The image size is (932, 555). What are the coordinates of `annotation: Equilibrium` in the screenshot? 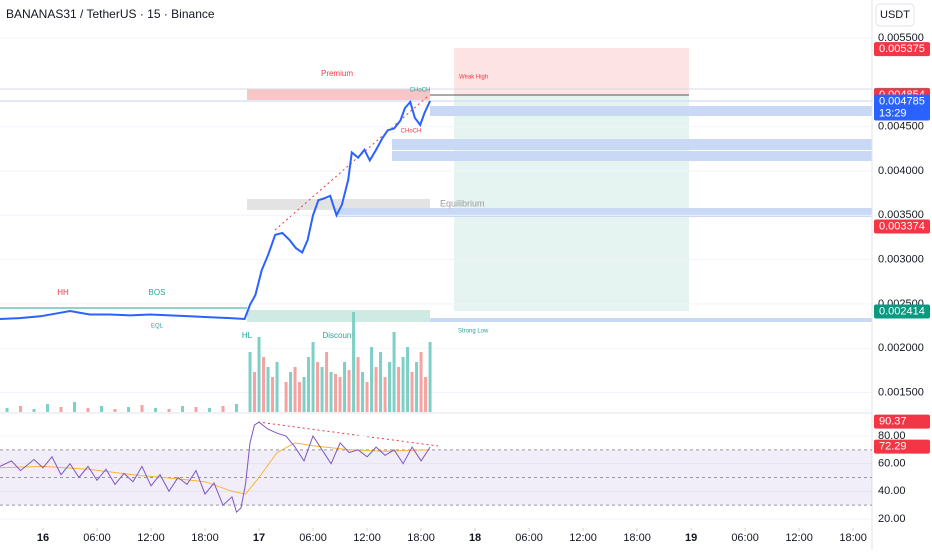 It's located at (462, 203).